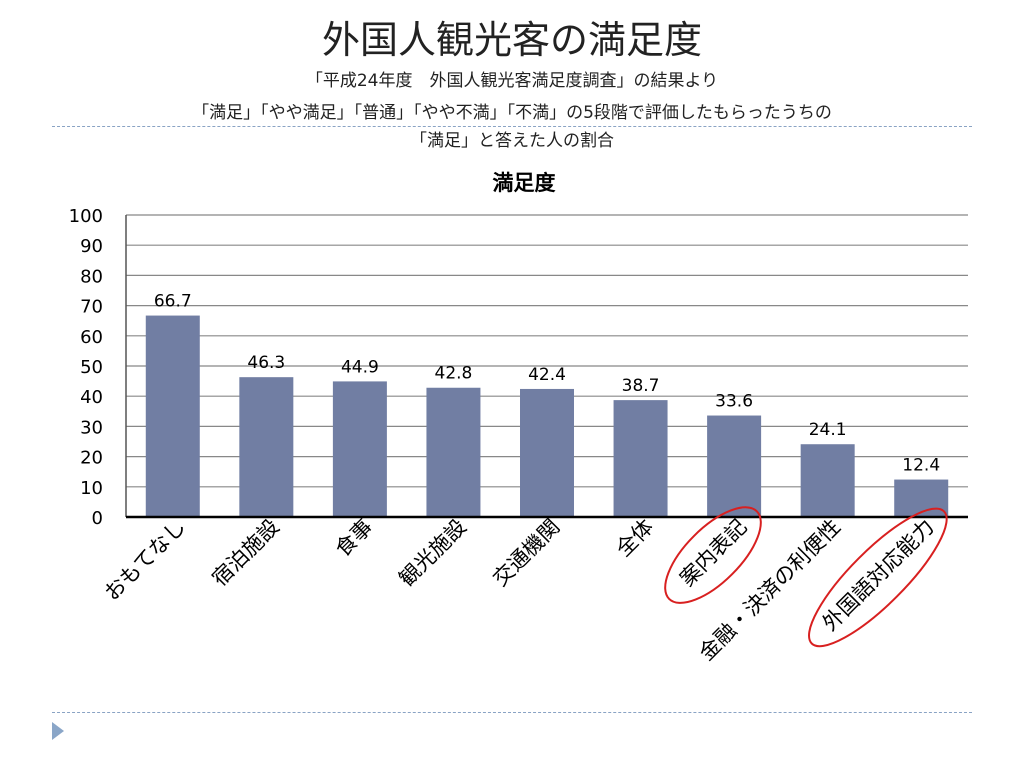 Image resolution: width=1024 pixels, height=768 pixels. I want to click on y-tick-label: 30, so click(91, 427).